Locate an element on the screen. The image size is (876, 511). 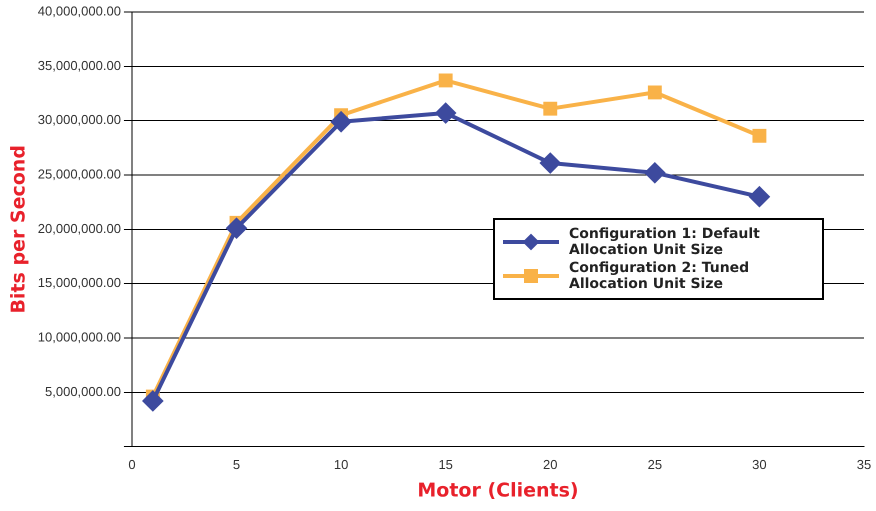
y-tick-label: 15,000,000.00 is located at coordinates (79, 282).